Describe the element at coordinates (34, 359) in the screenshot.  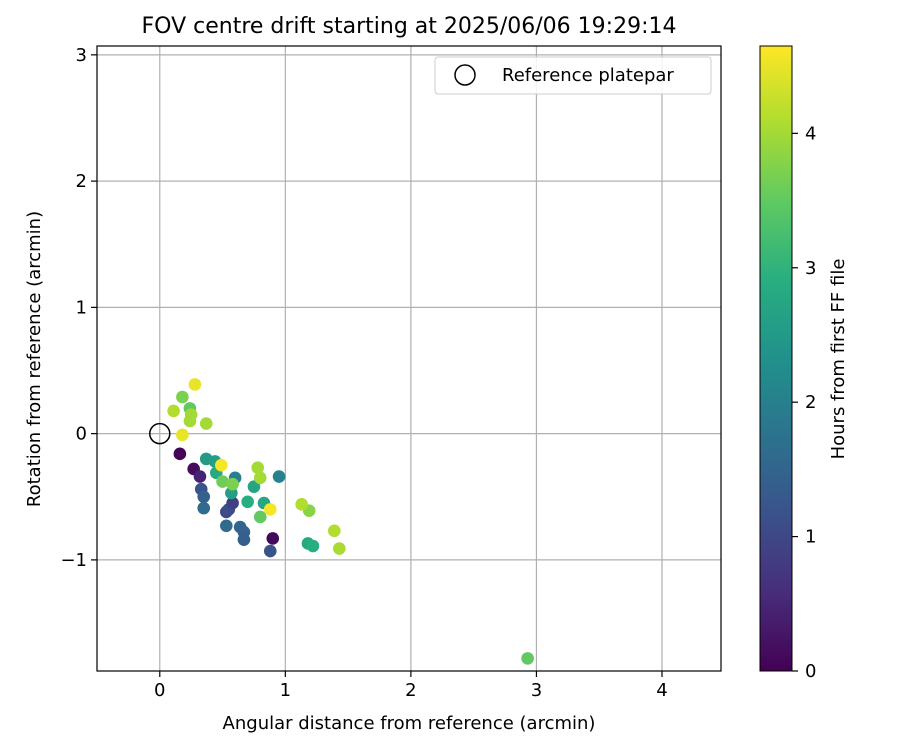
I see `y-axis-label: Rotation from reference (arcmin)` at that location.